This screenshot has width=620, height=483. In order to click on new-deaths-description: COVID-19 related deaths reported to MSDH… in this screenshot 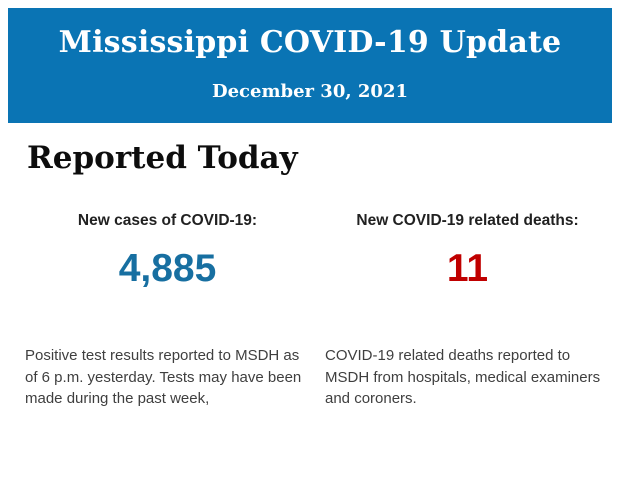, I will do `click(463, 377)`.